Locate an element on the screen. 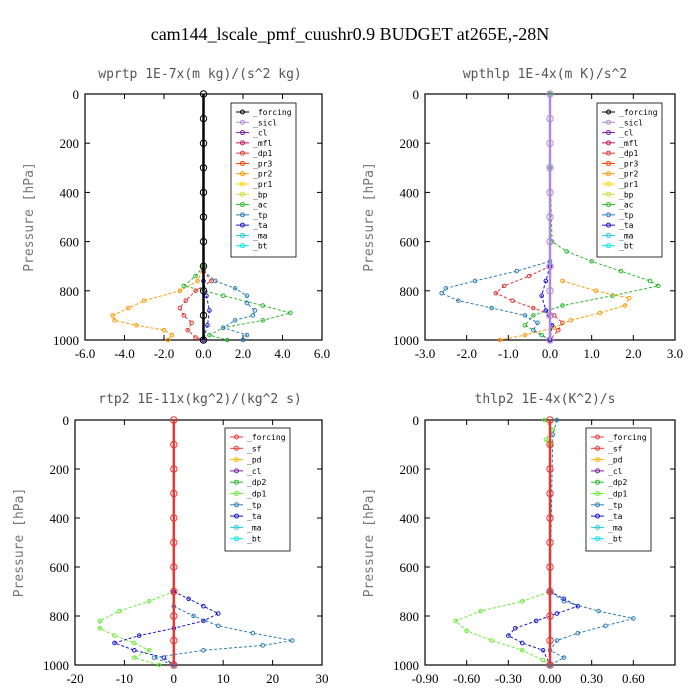 The image size is (700, 700). x-tick-label: 10 is located at coordinates (223, 678).